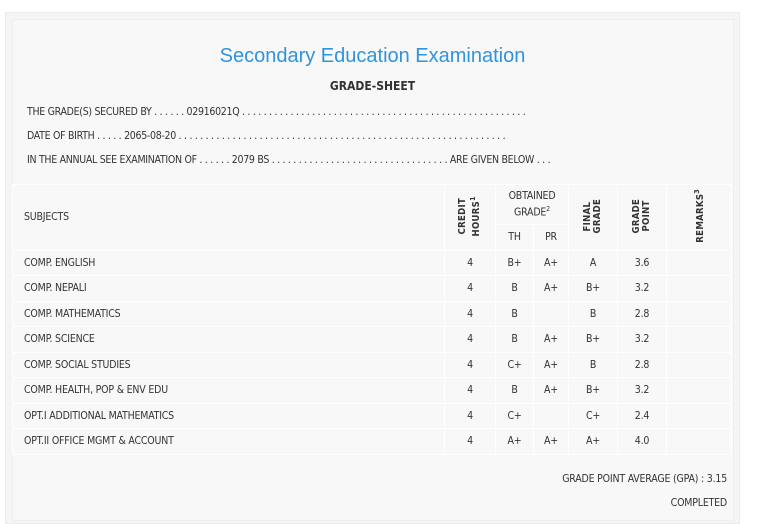 This screenshot has width=767, height=524. I want to click on exam-title: Secondary Education Examination, so click(372, 56).